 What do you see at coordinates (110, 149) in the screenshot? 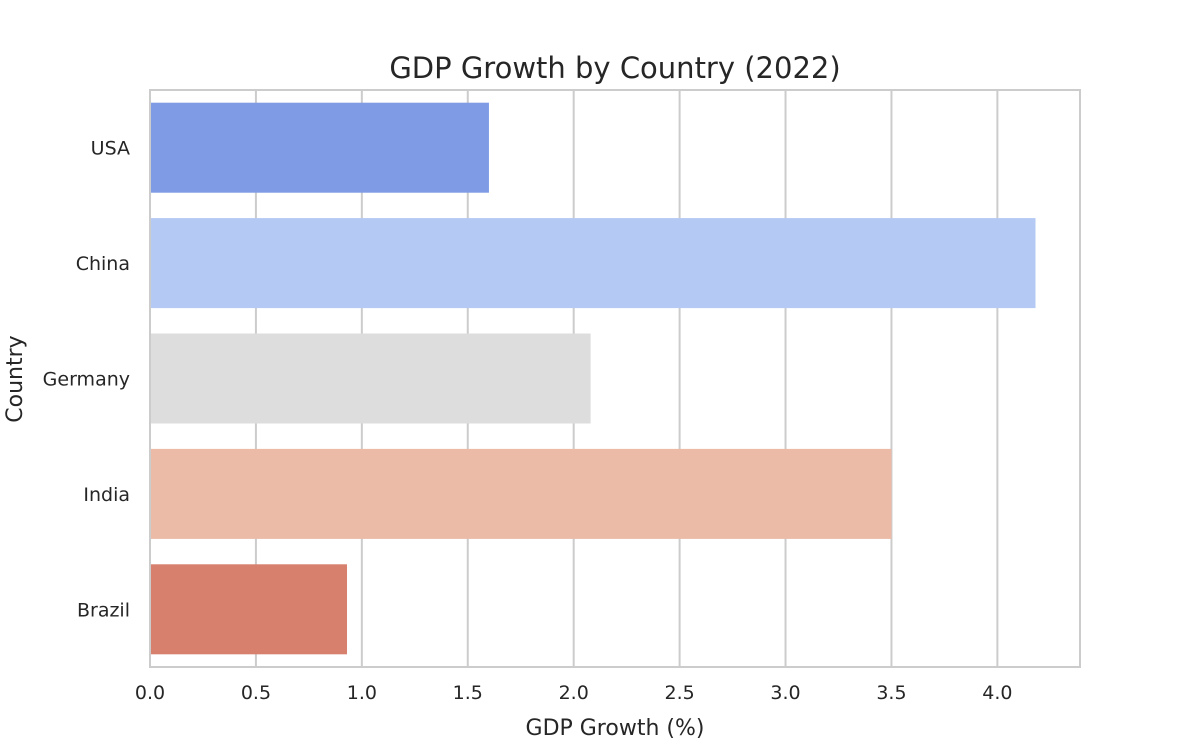
I see `y-tick-label-usa: USA` at bounding box center [110, 149].